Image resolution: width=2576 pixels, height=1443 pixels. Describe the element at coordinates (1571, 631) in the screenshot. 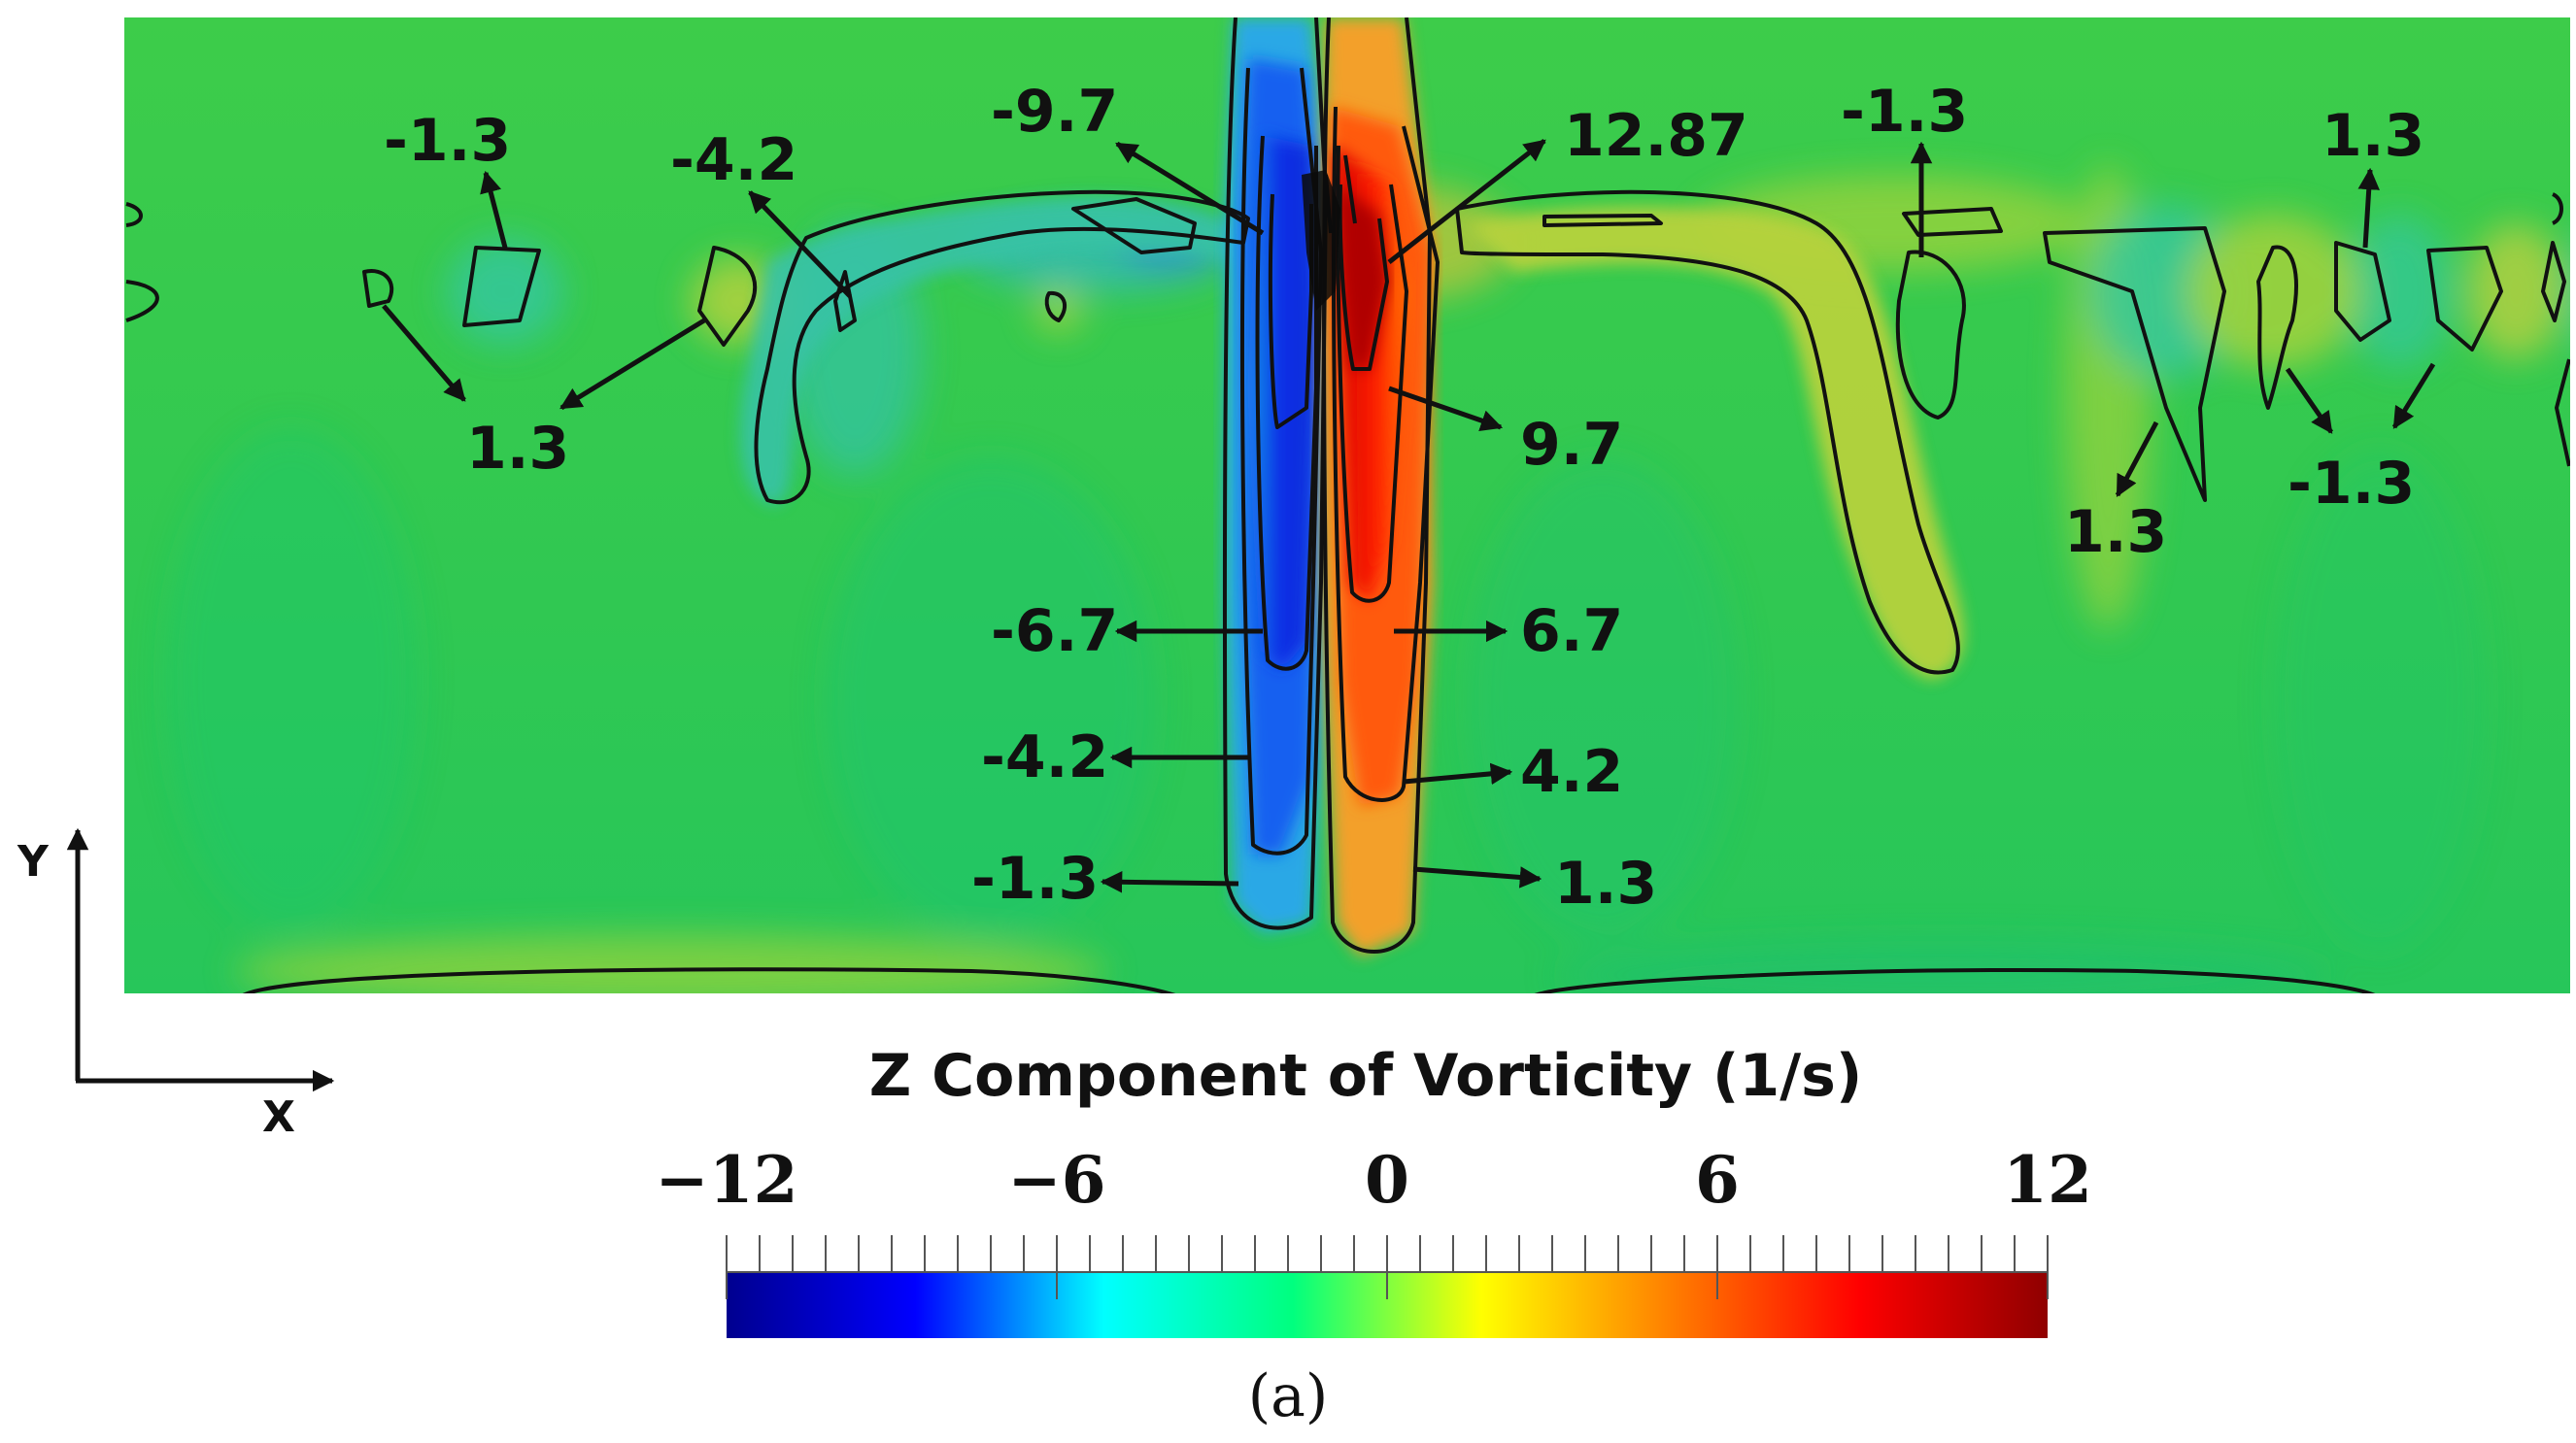

I see `contour-label: 6.7` at that location.